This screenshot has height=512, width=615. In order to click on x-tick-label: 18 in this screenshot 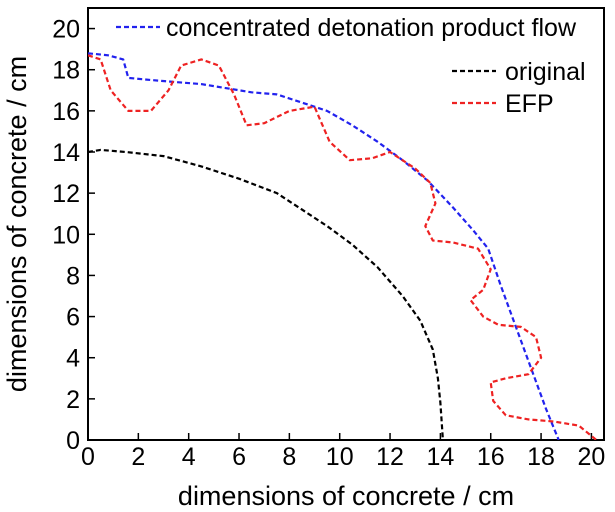, I will do `click(541, 457)`.